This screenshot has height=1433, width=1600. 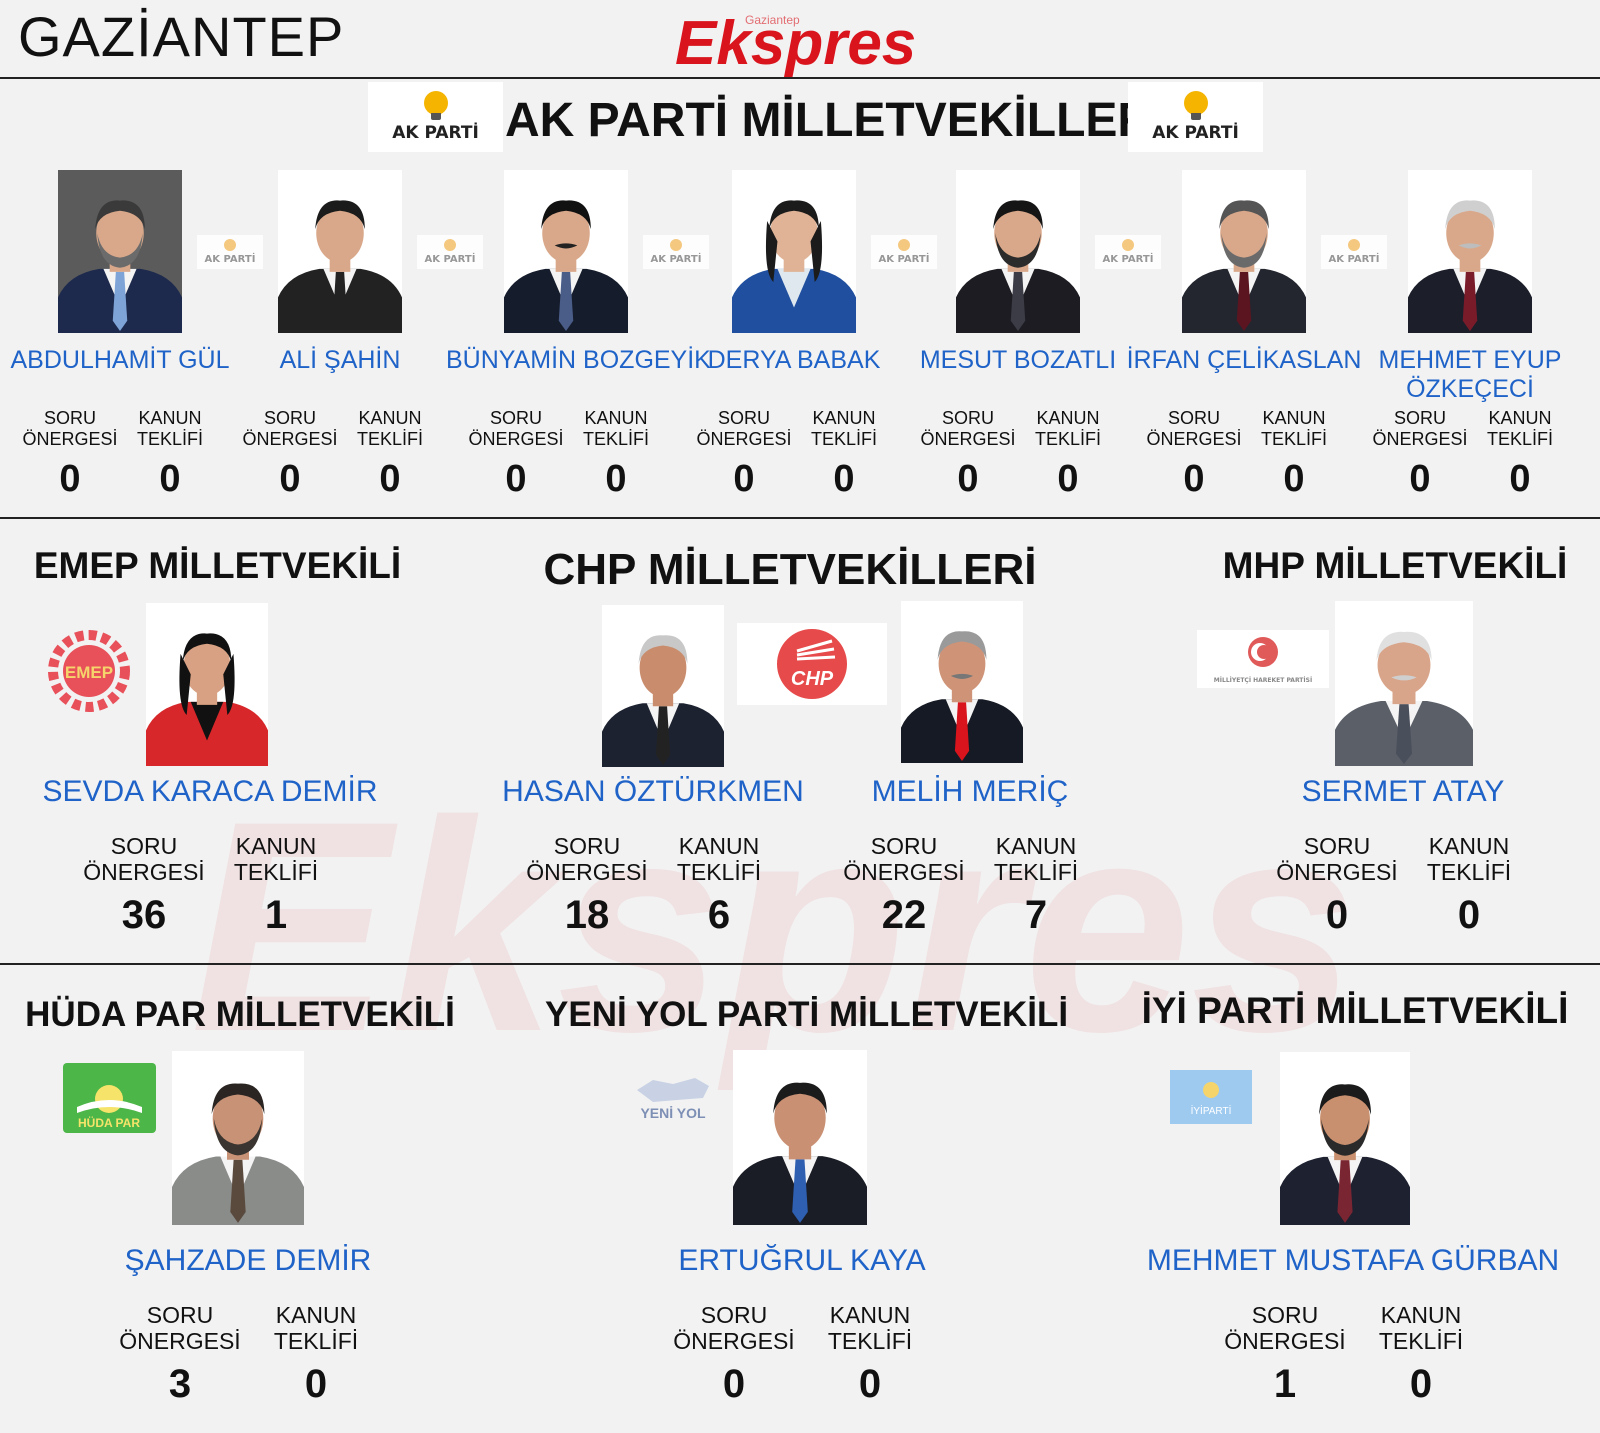 What do you see at coordinates (812, 664) in the screenshot?
I see `chp-logo: CHP` at bounding box center [812, 664].